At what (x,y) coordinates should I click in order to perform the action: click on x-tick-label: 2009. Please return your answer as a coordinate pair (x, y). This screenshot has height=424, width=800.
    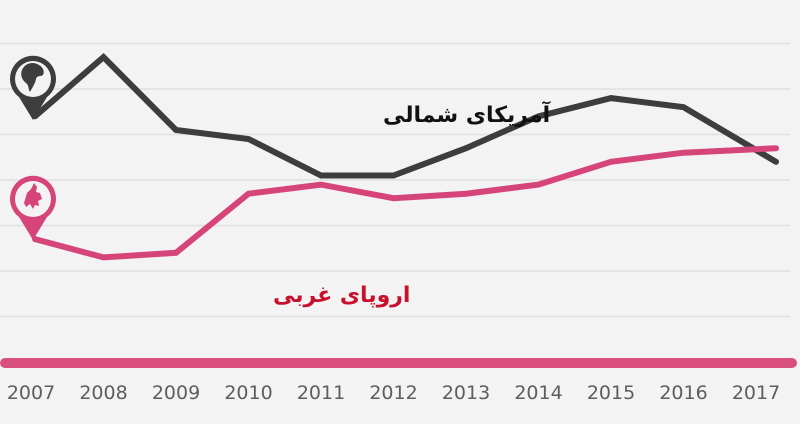
    Looking at the image, I should click on (176, 393).